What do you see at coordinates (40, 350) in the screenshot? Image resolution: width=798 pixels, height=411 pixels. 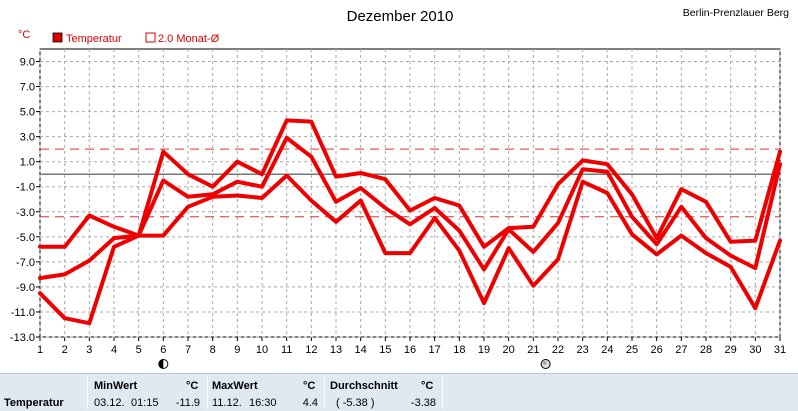 I see `x-tick-label: 1` at bounding box center [40, 350].